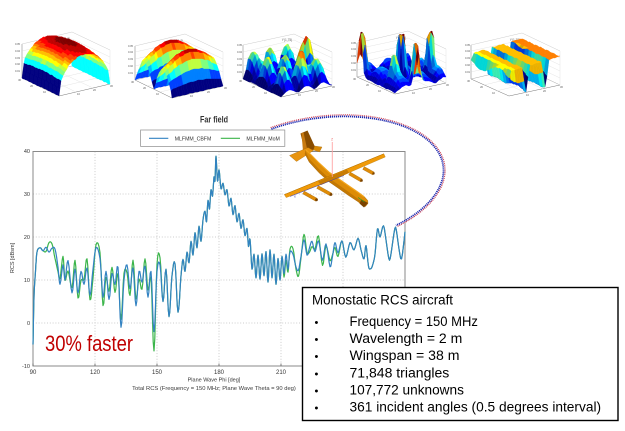 The image size is (625, 431). Describe the element at coordinates (400, 372) in the screenshot. I see `svg-text: 71,848 triangles` at that location.